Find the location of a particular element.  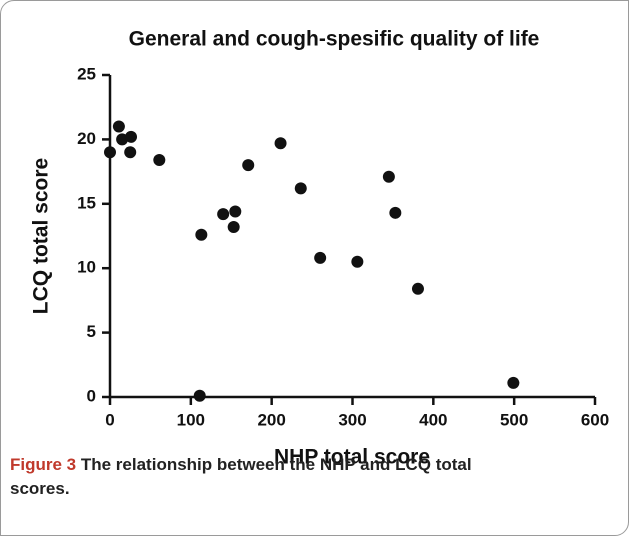

y-tick-label: 20 is located at coordinates (86, 138).